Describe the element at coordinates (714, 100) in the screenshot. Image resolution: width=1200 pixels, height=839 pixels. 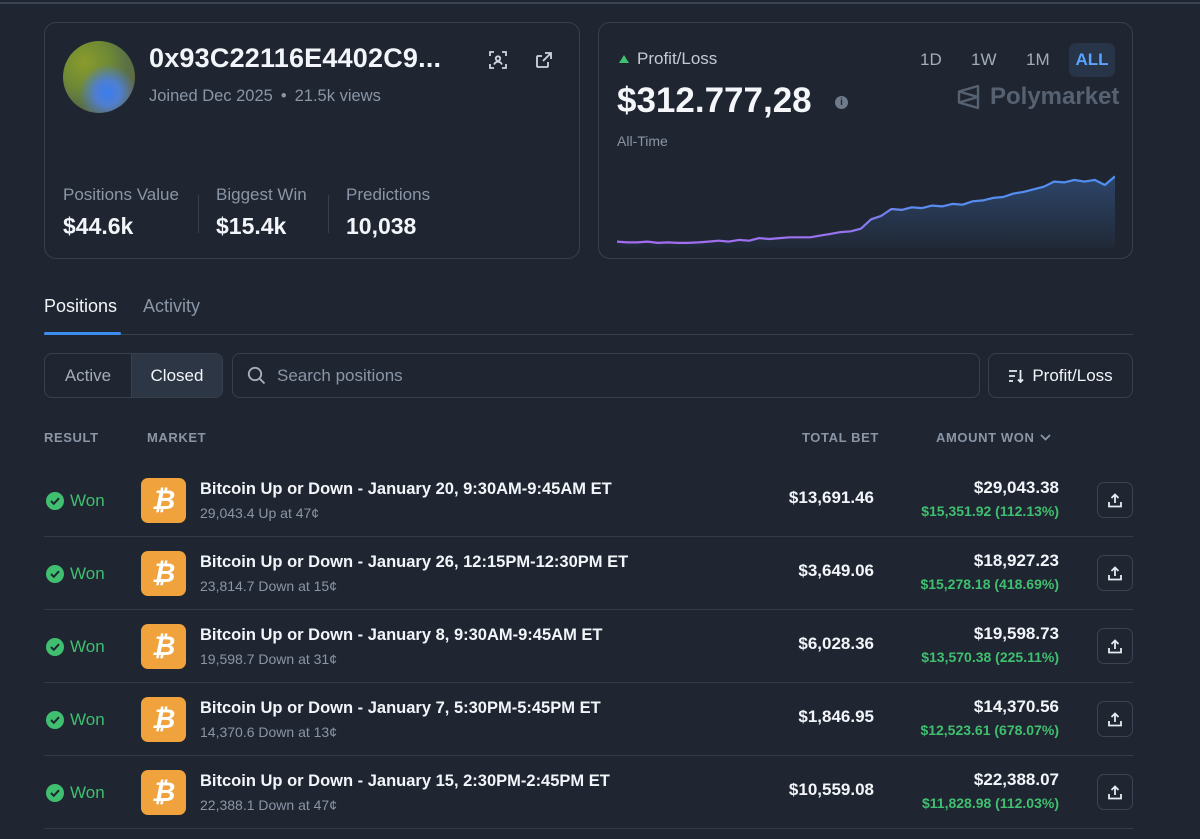
I see `profit-loss-value: $312.777,28` at that location.